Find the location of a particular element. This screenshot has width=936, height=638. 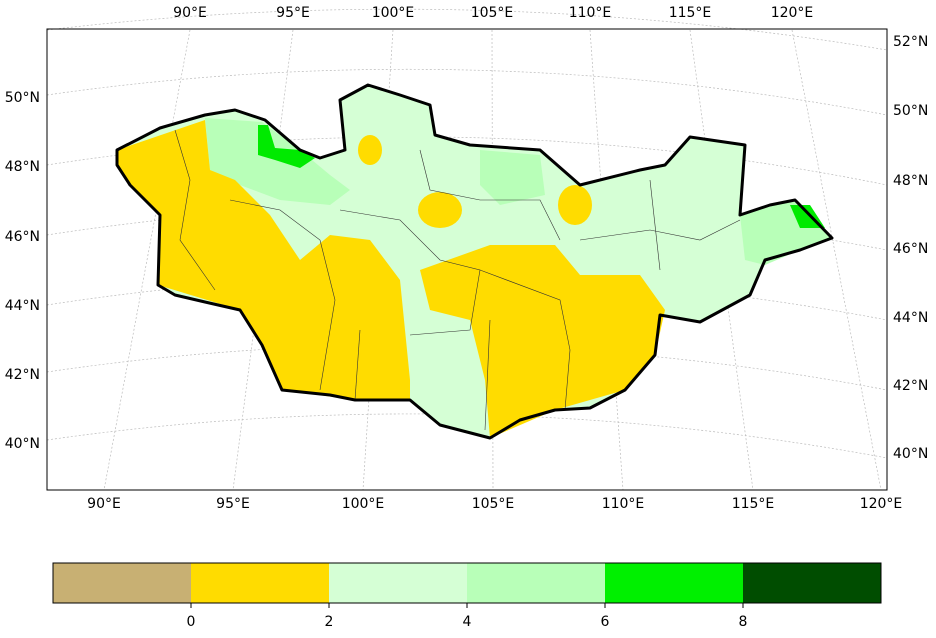

colorbar-tick-label: 0 is located at coordinates (191, 622).